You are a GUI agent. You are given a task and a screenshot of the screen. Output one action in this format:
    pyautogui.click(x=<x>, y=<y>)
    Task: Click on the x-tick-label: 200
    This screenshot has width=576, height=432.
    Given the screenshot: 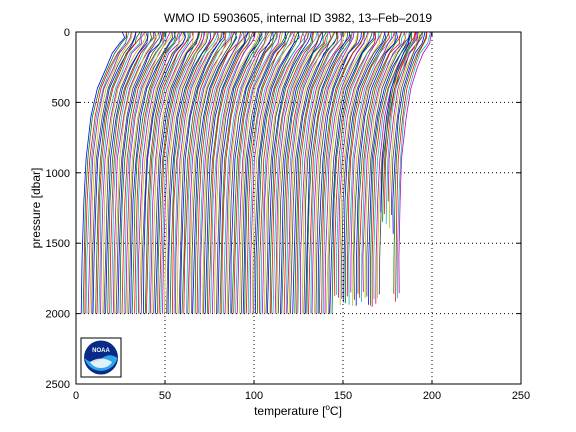 What is the action you would take?
    pyautogui.click(x=432, y=396)
    